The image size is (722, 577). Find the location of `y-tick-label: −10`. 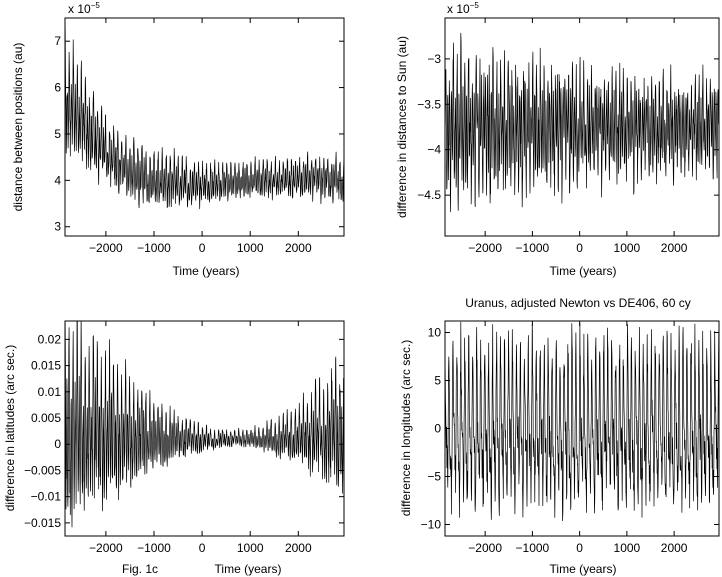

y-tick-label: −10 is located at coordinates (431, 524).